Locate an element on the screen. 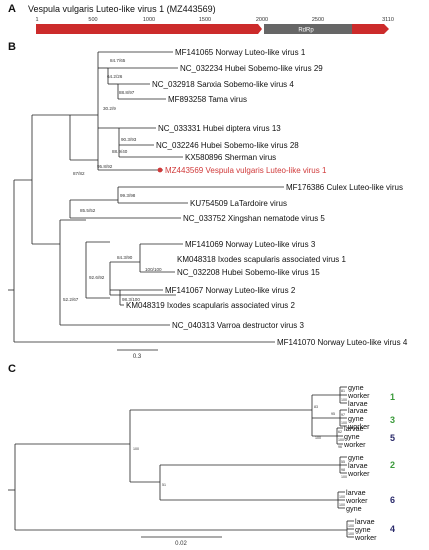 The image size is (429, 550). genome-tick: 1000 is located at coordinates (149, 20).